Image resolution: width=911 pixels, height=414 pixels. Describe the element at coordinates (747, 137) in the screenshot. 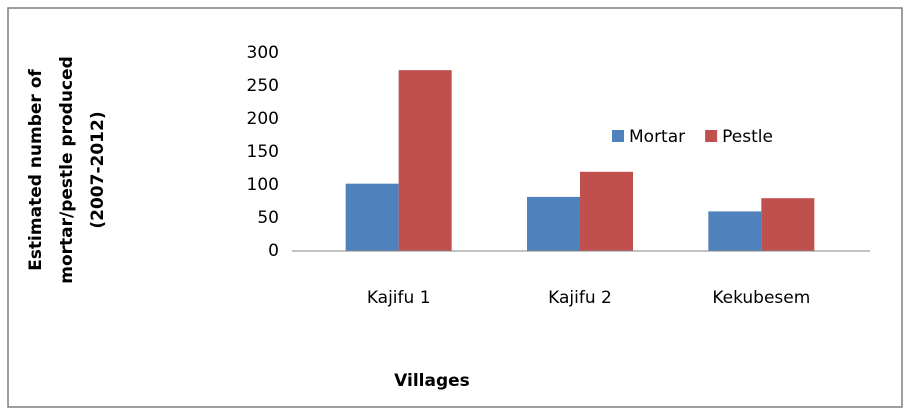

I see `legend-label: Pestle` at that location.